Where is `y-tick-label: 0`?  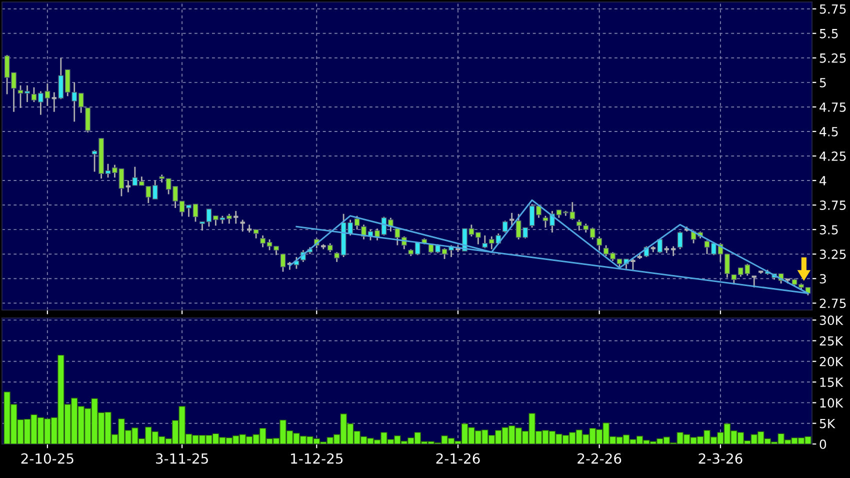 y-tick-label: 0 is located at coordinates (823, 444).